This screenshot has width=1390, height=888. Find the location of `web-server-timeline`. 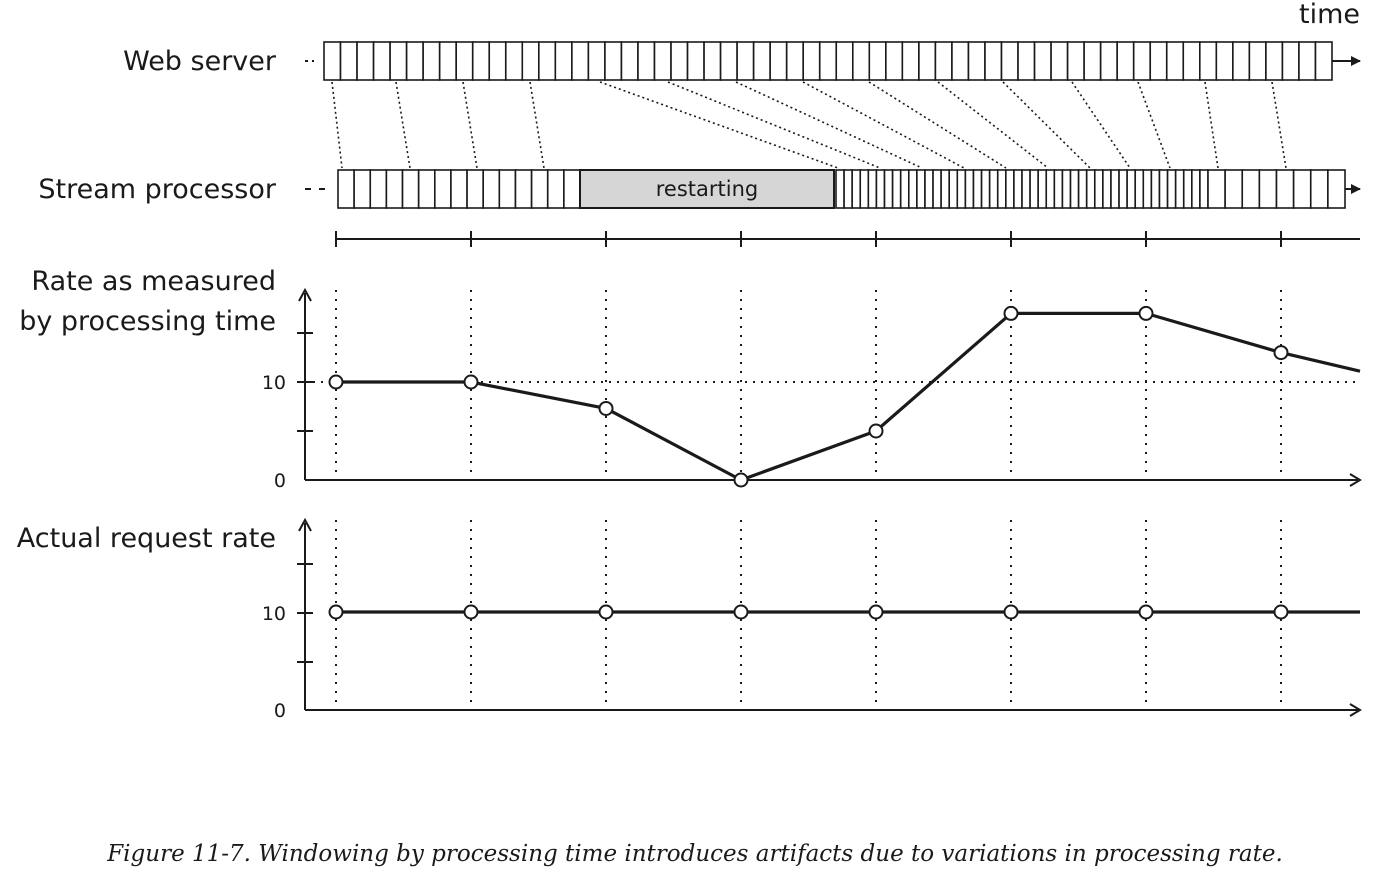

web-server-timeline is located at coordinates (833, 61).